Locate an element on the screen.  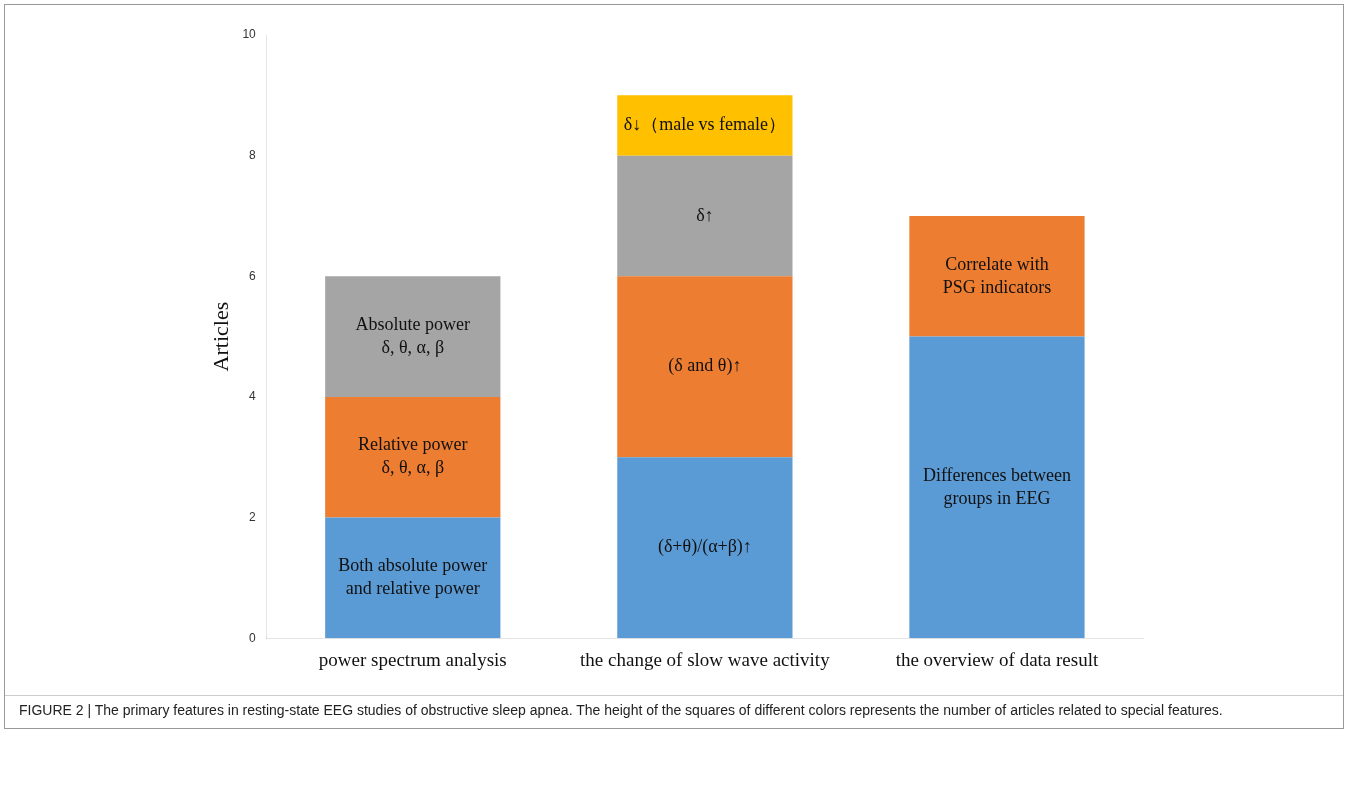
data-label: Differences between groups in EEG is located at coordinates (996, 486).